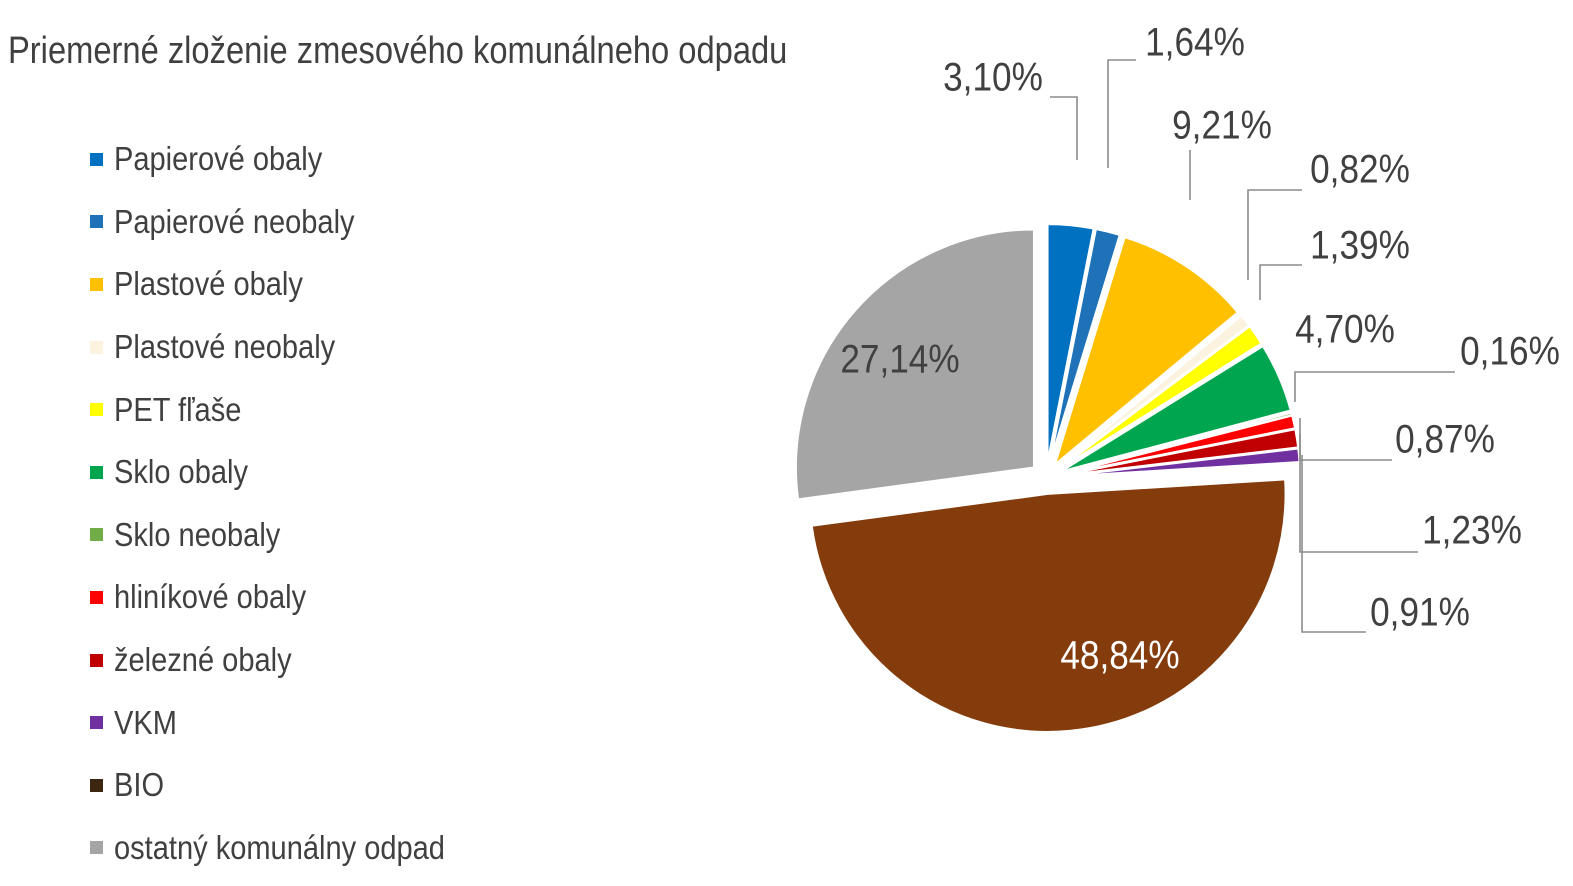 The width and height of the screenshot is (1573, 886). What do you see at coordinates (218, 159) in the screenshot?
I see `legend-label: Papierové obaly` at bounding box center [218, 159].